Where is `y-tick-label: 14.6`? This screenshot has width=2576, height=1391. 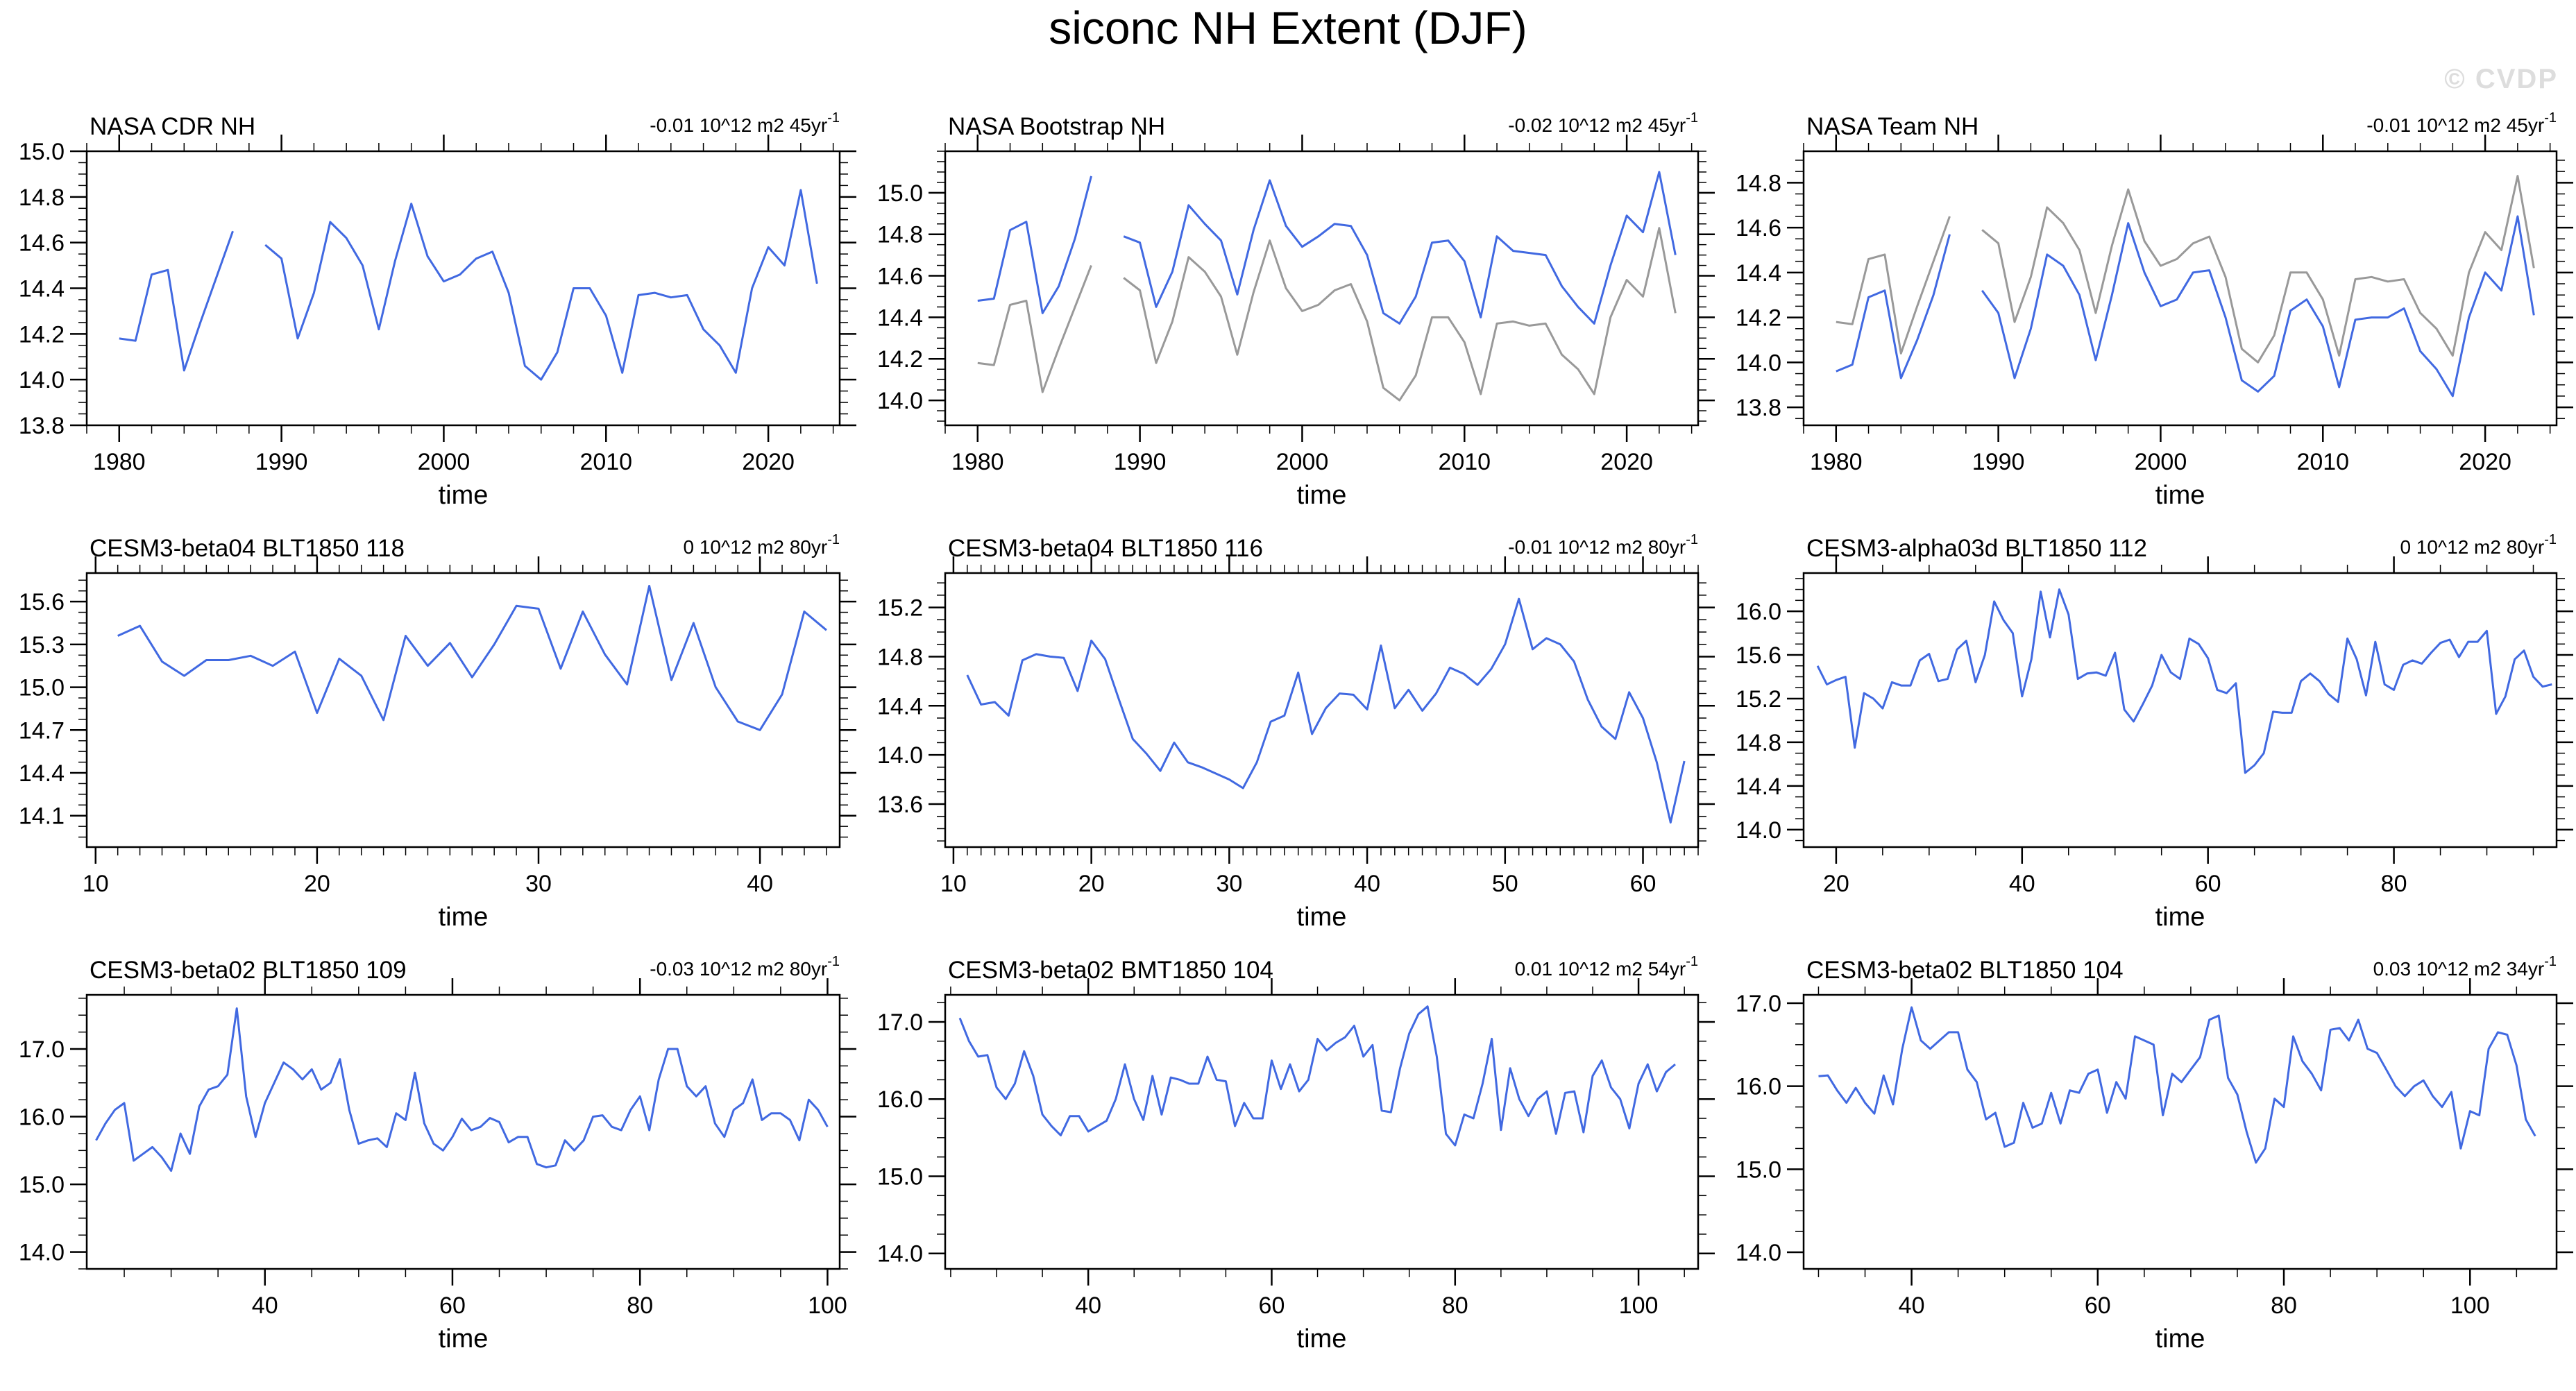 y-tick-label: 14.6 is located at coordinates (42, 243).